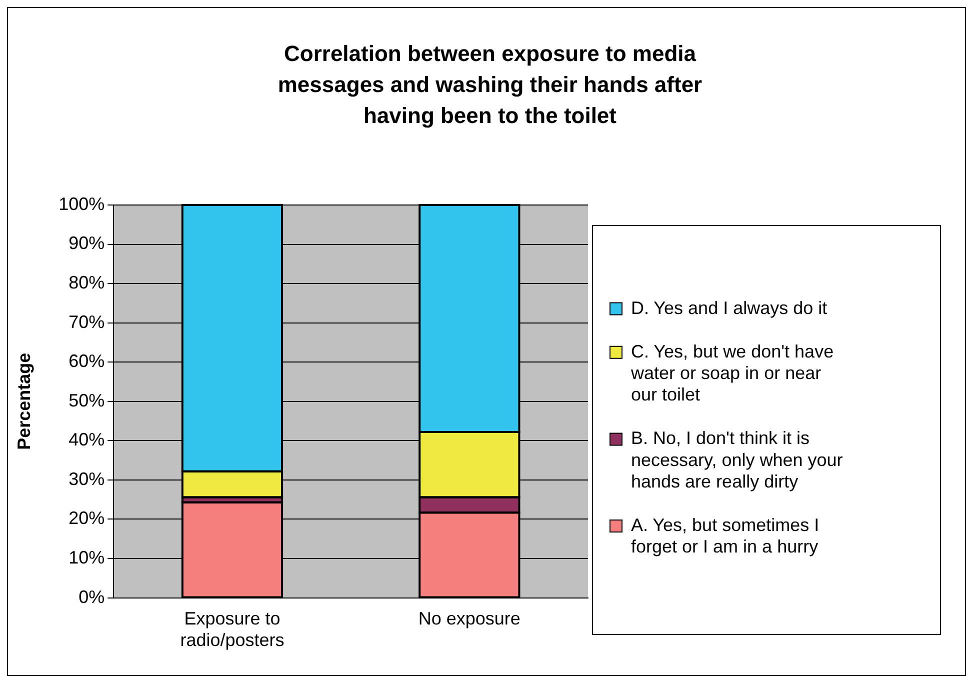 The height and width of the screenshot is (683, 973). Describe the element at coordinates (86, 400) in the screenshot. I see `y-tick-label: 50%` at that location.